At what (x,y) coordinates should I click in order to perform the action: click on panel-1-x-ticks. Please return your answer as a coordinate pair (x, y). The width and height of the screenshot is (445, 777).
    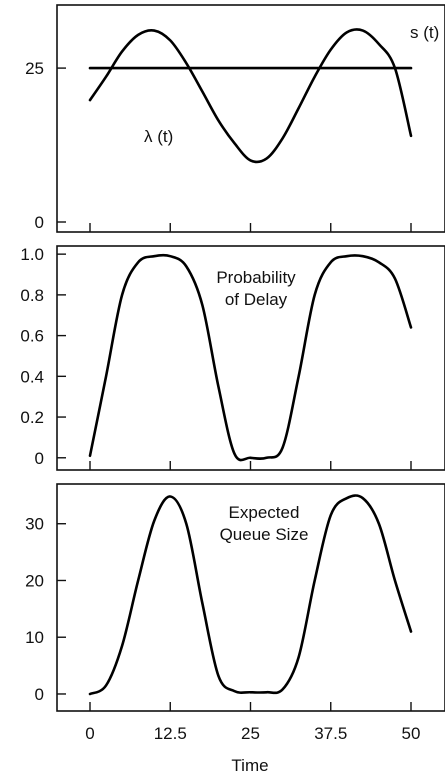
    Looking at the image, I should click on (250, 227).